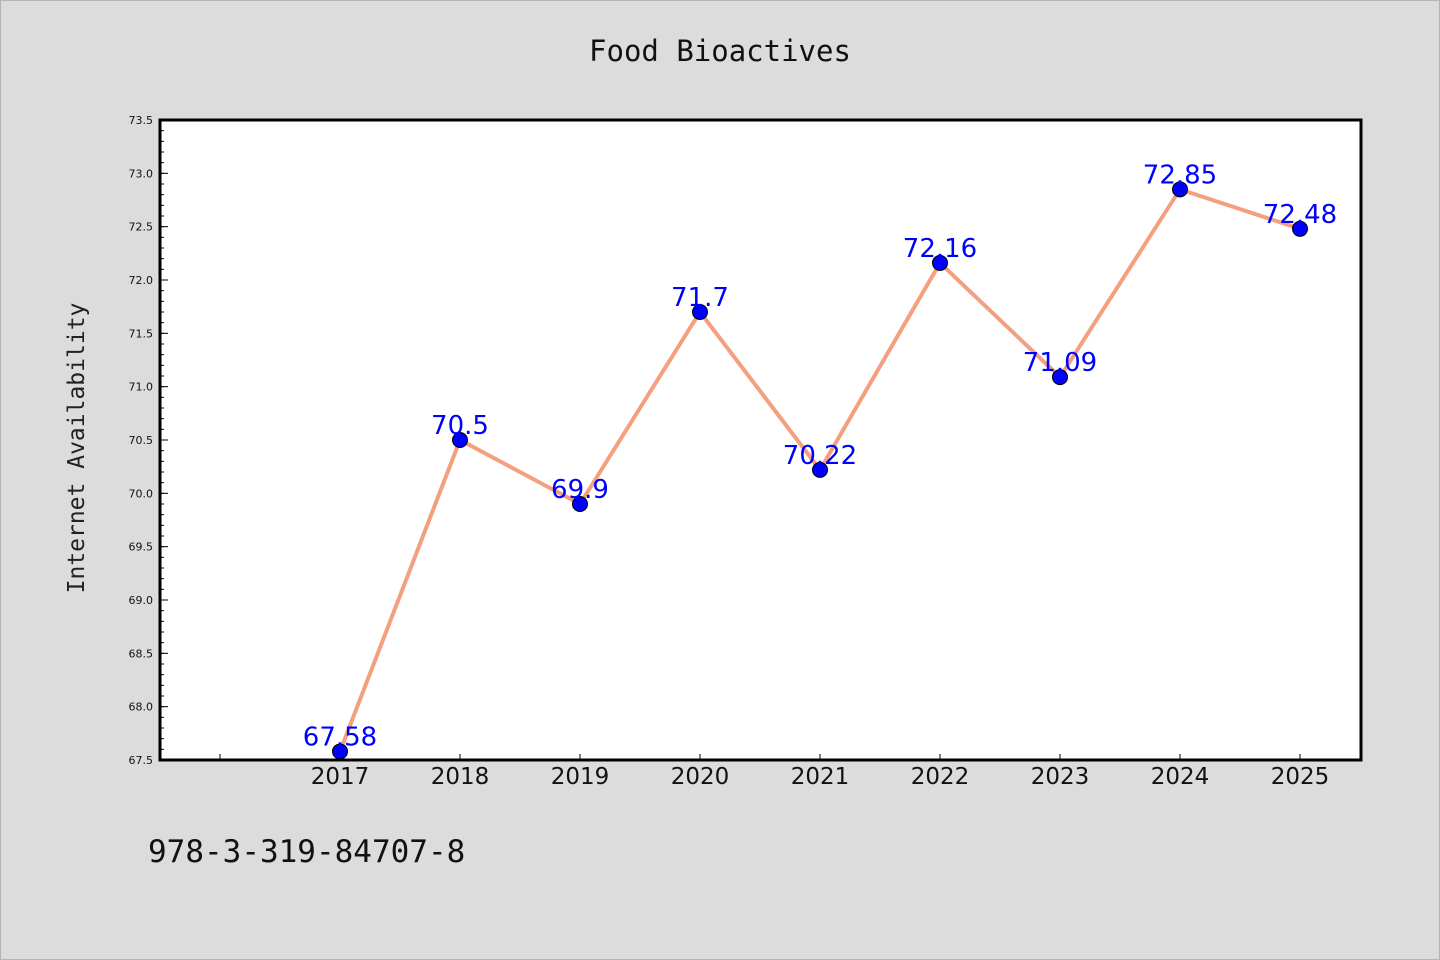 The image size is (1440, 960). I want to click on y-tick-label: 69.5, so click(141, 547).